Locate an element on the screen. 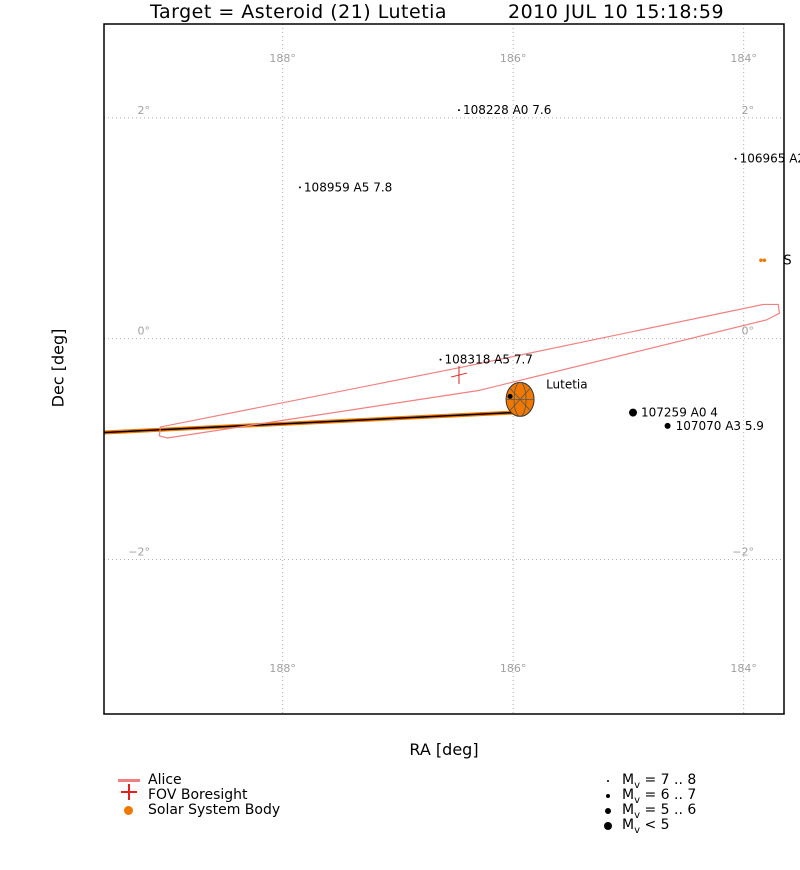  x-tick-label-top: 186° is located at coordinates (513, 58).